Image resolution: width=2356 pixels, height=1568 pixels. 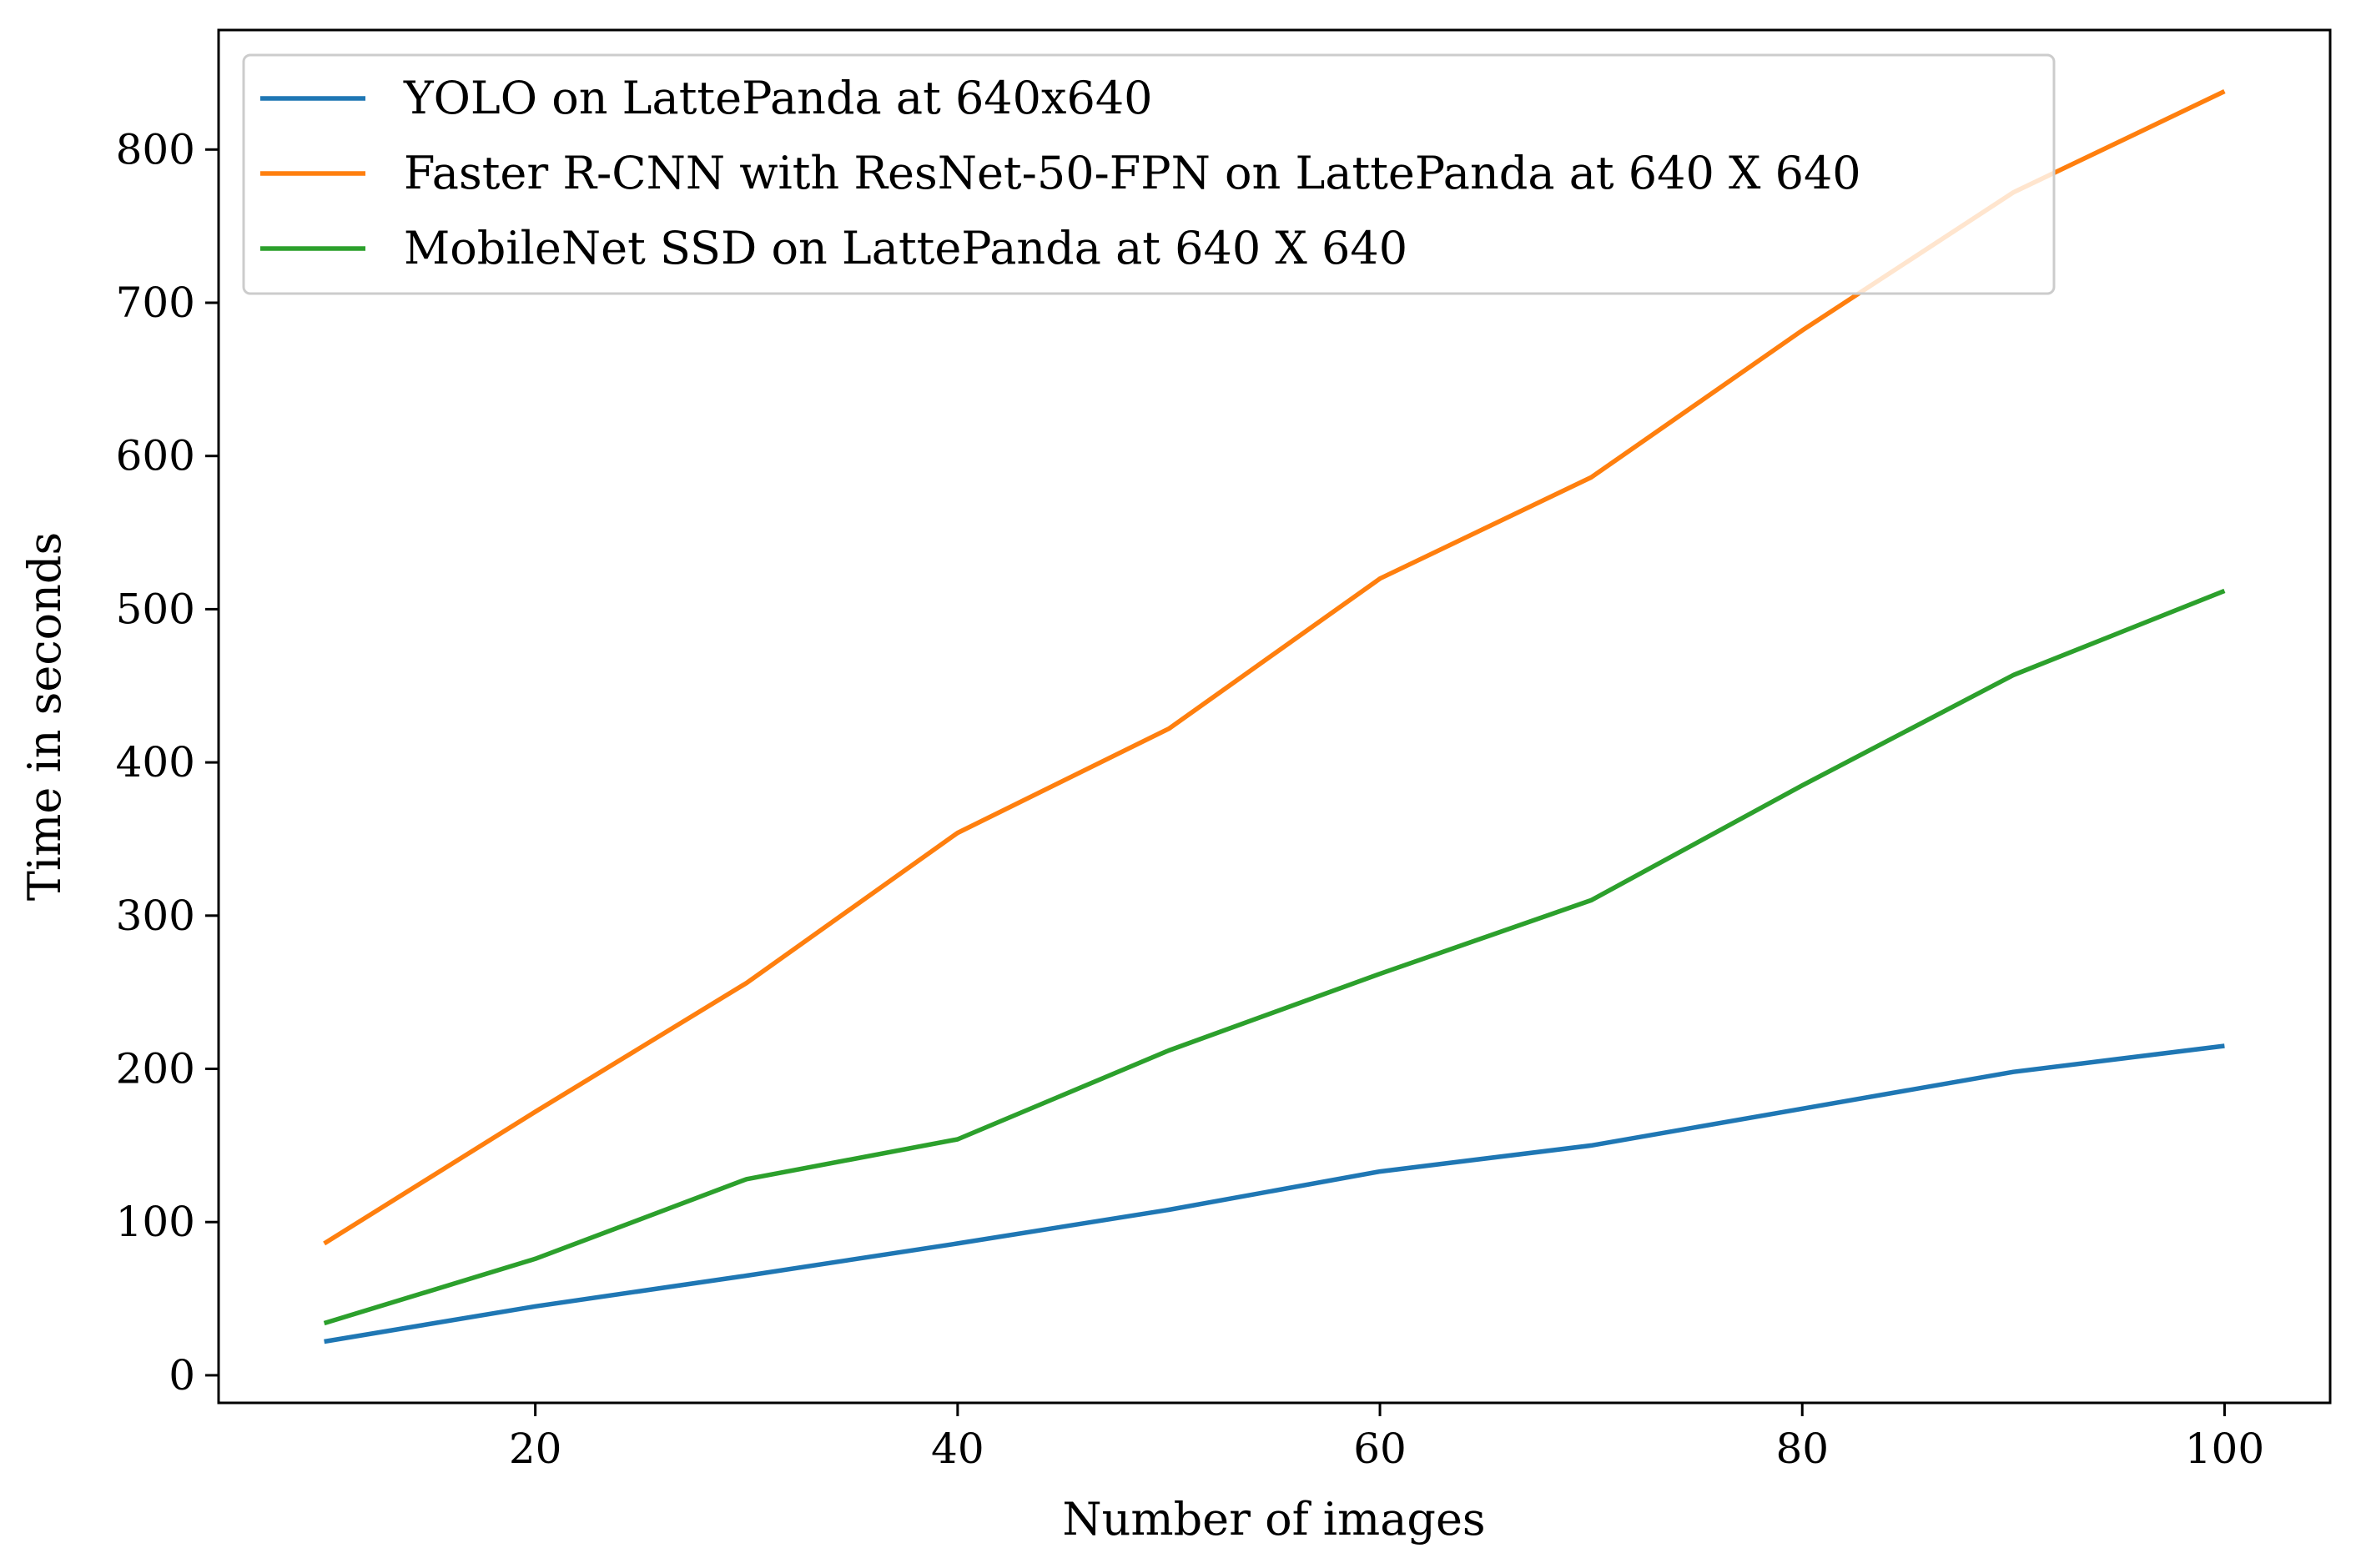 I want to click on x-tick-label: 80, so click(x=1802, y=1449).